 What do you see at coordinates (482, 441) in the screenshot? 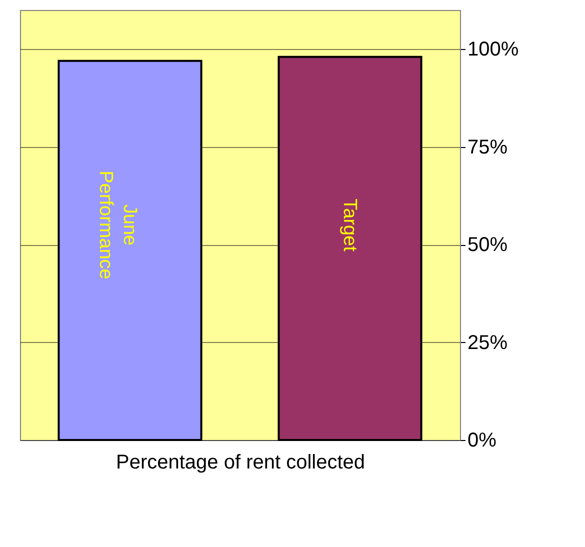
I see `y-tick-label: 0%` at bounding box center [482, 441].